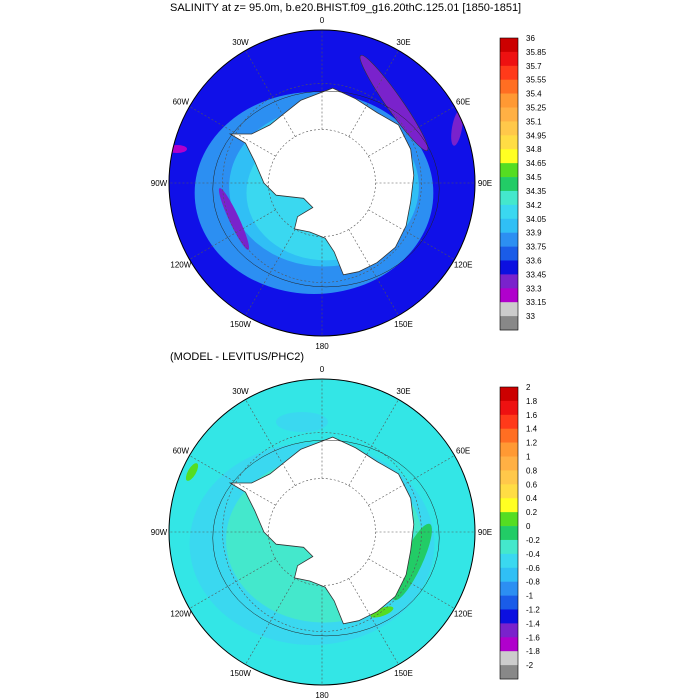 The image size is (700, 700). Describe the element at coordinates (536, 108) in the screenshot. I see `colorbar-tick-label: 35.25` at that location.